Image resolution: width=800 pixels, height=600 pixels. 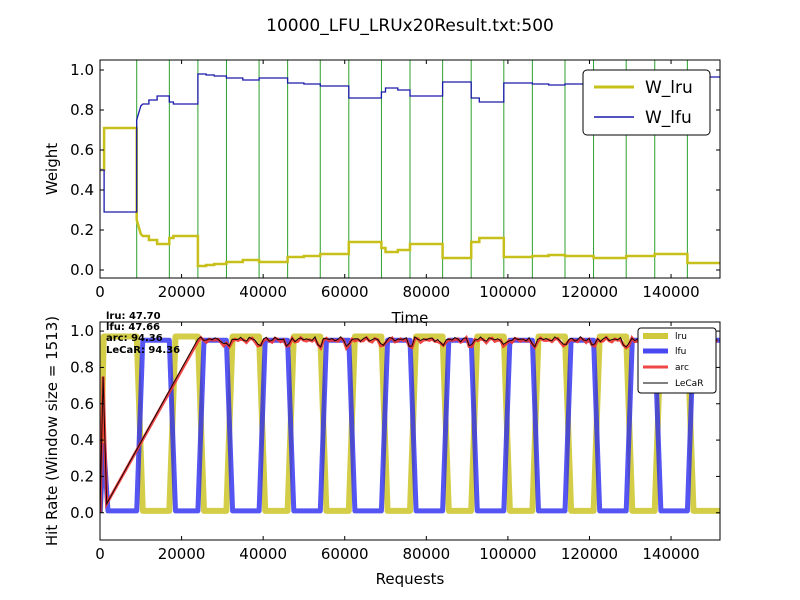 What do you see at coordinates (82, 404) in the screenshot?
I see `hitrate-ytick-label: 0.6` at bounding box center [82, 404].